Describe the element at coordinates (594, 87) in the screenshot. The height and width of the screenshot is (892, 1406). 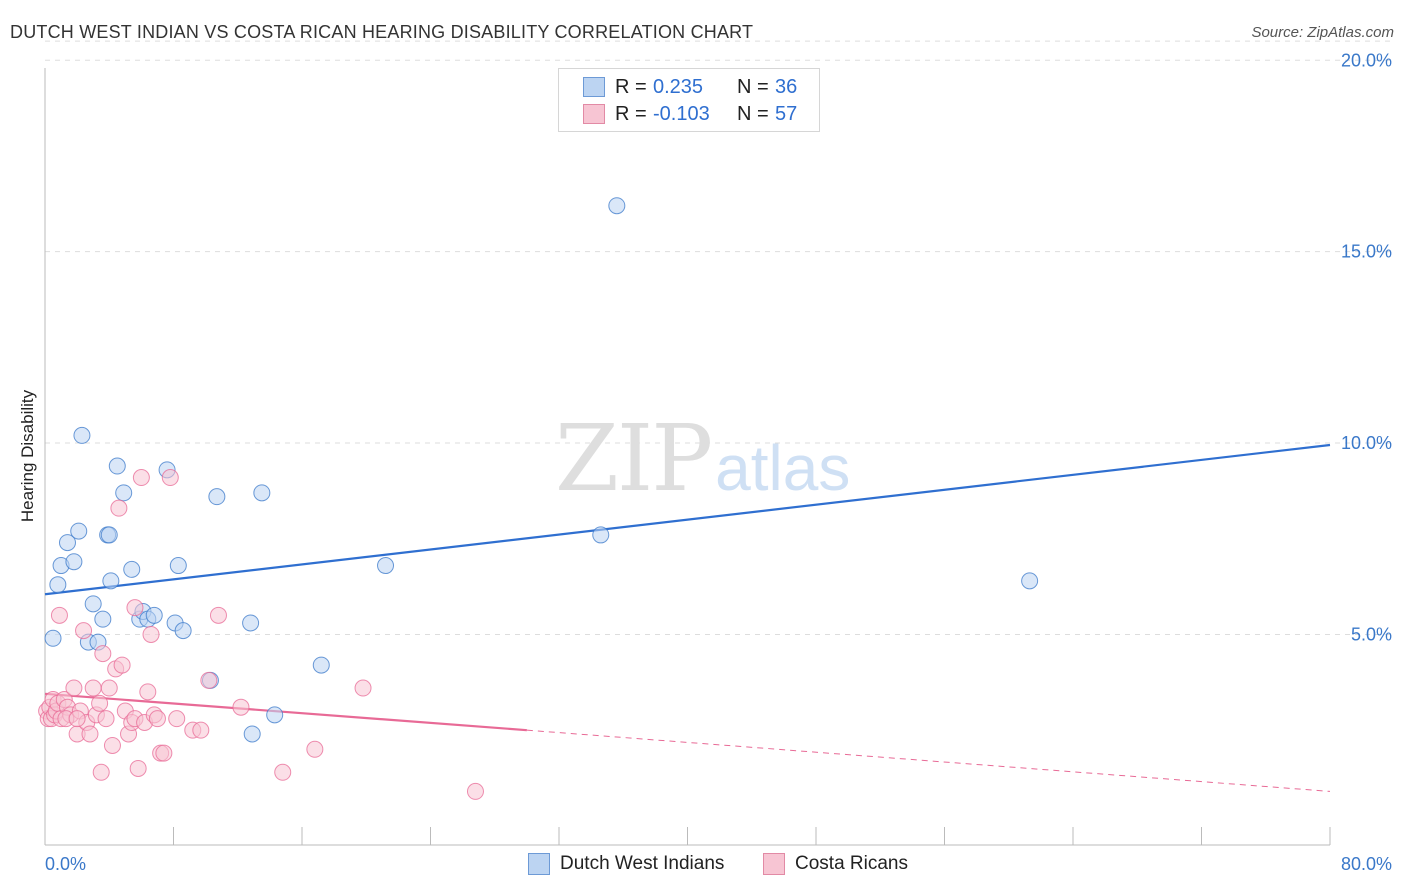
I see `legend-swatch-blue` at that location.